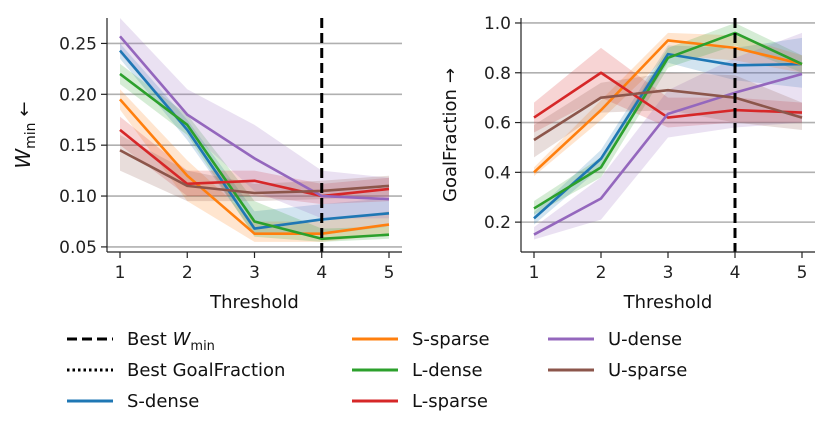 This screenshot has width=831, height=437. Describe the element at coordinates (497, 223) in the screenshot. I see `y-tick-label: 0.2` at that location.